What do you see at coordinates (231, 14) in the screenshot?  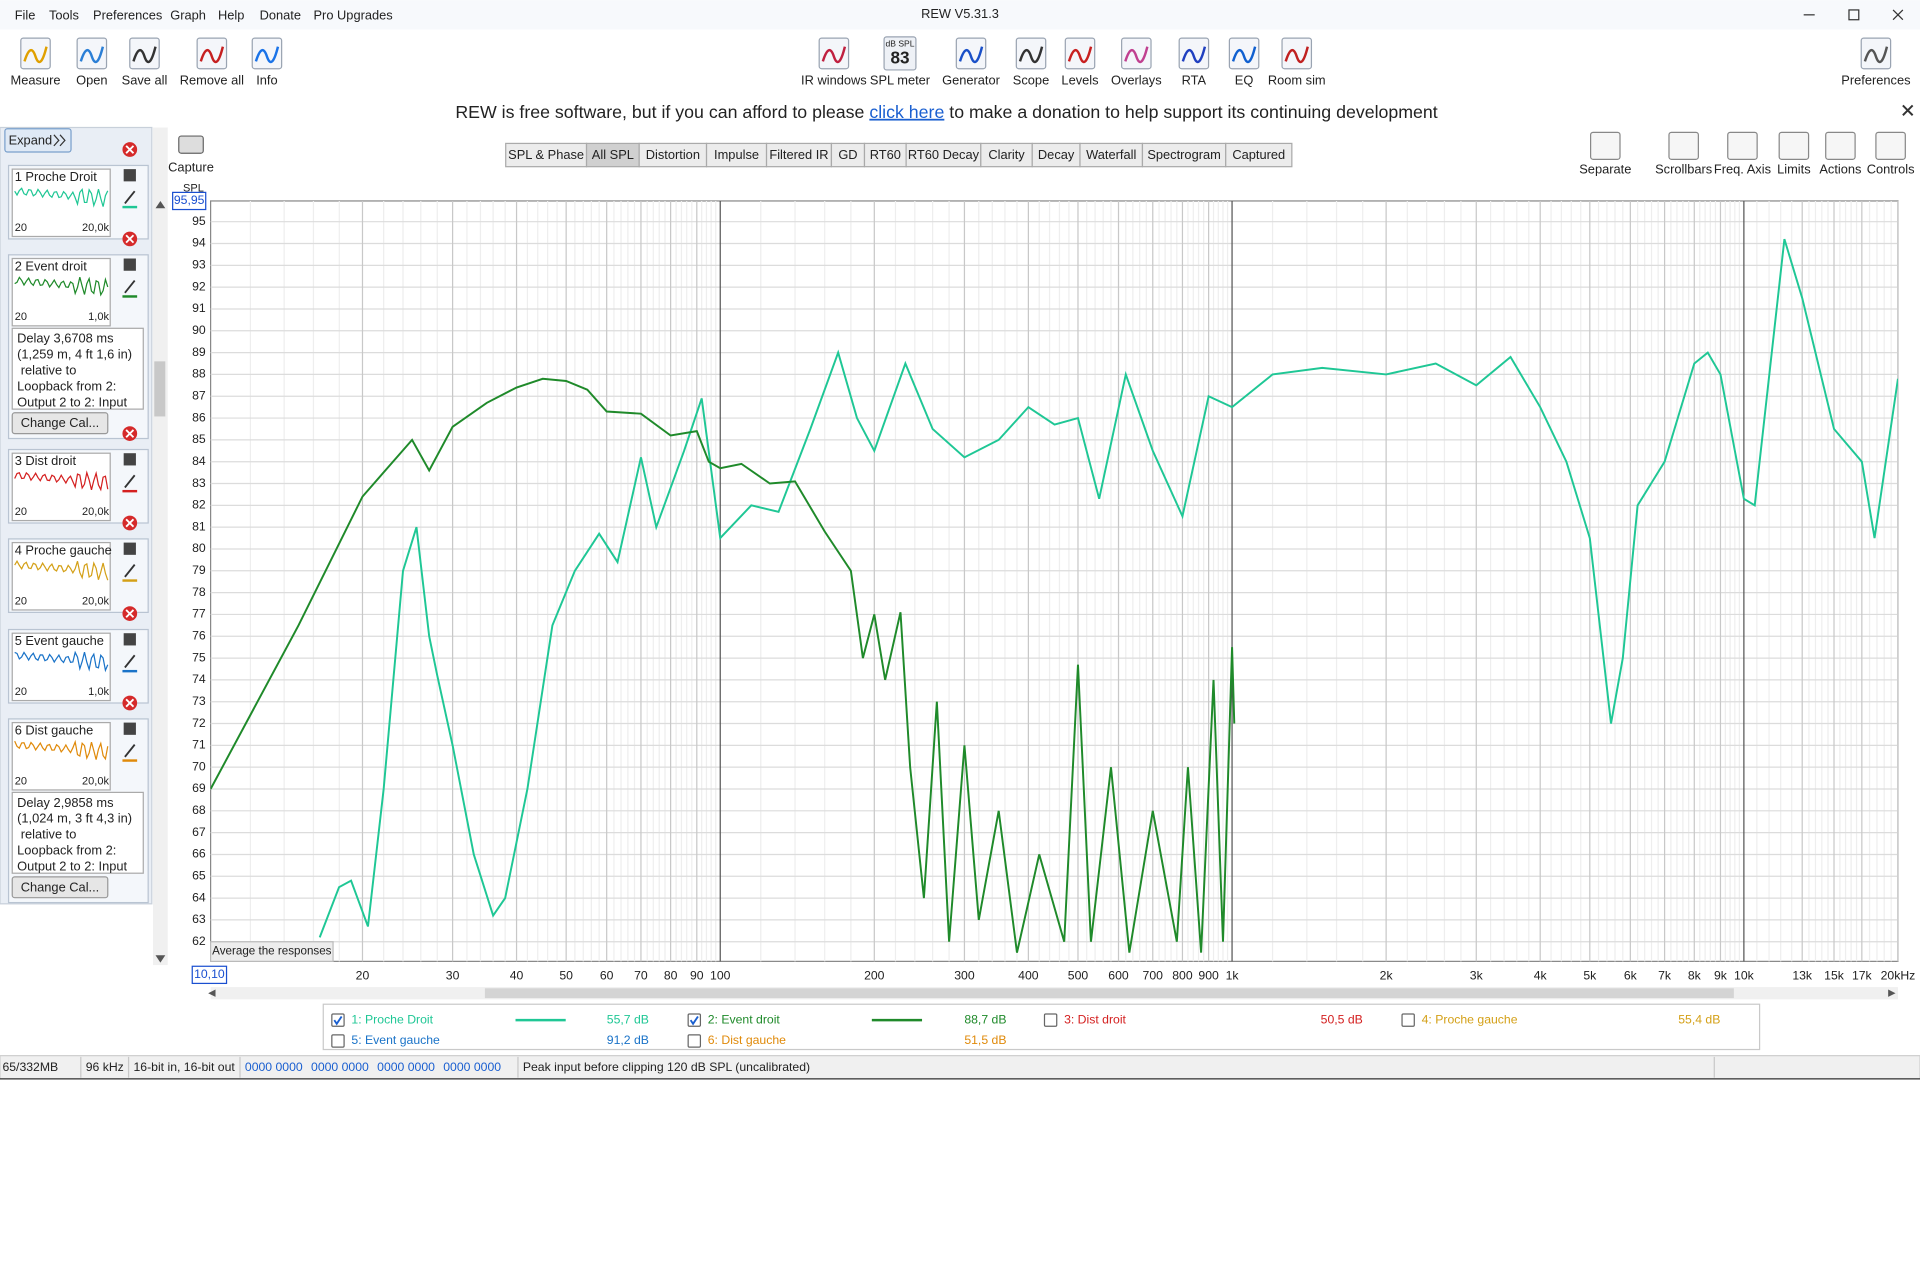 I see `menu-item: Help` at bounding box center [231, 14].